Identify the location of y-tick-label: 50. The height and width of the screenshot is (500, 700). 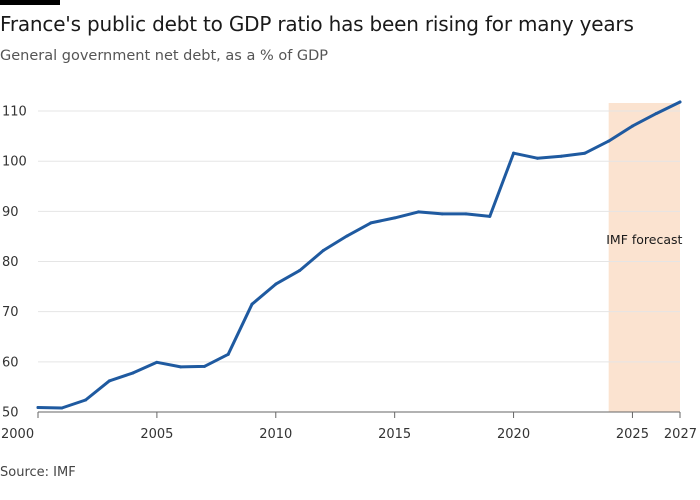
(10, 413).